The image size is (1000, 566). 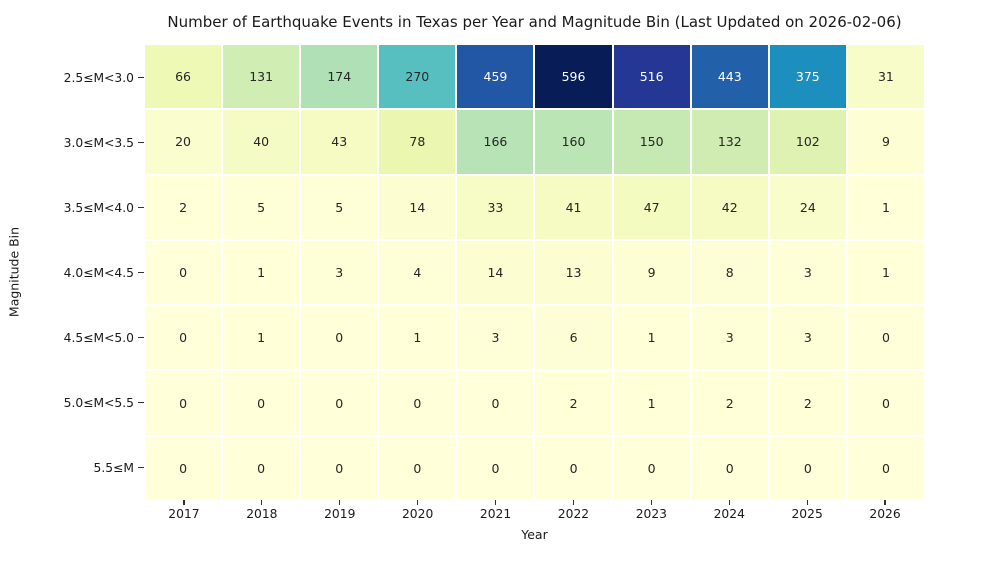 I want to click on cell-value: 270, so click(x=417, y=77).